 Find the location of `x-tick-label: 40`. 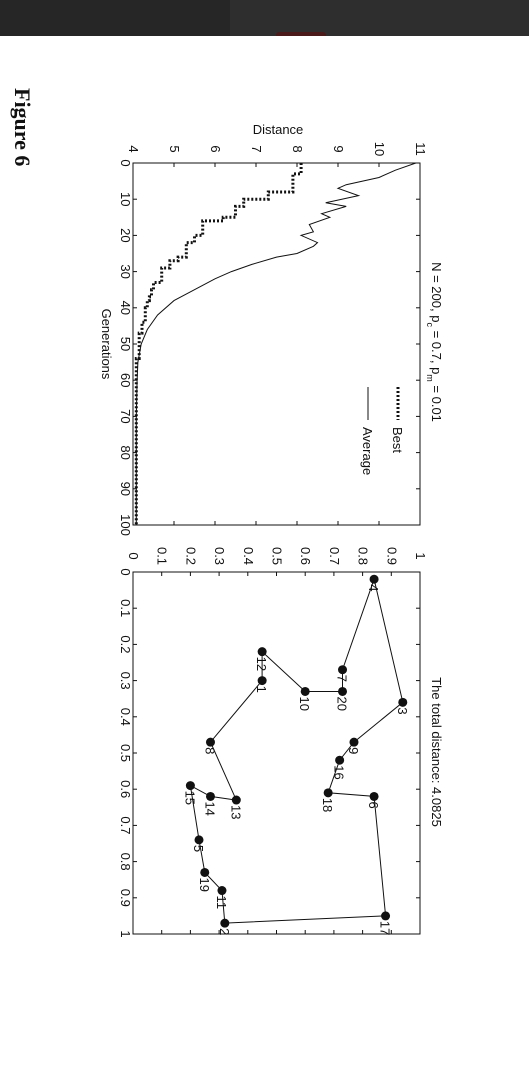

x-tick-label: 40 is located at coordinates (125, 308).